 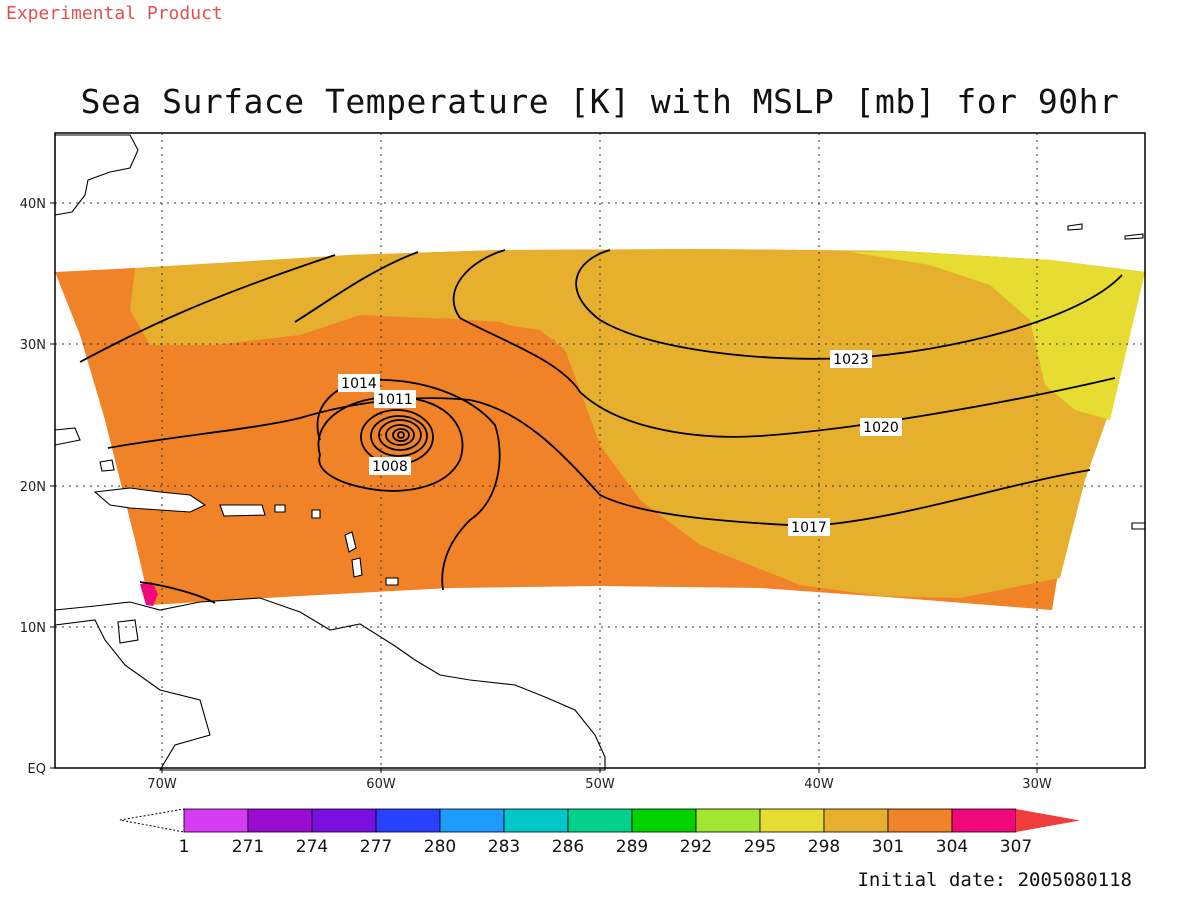 What do you see at coordinates (696, 847) in the screenshot?
I see `colorbar-label: 292` at bounding box center [696, 847].